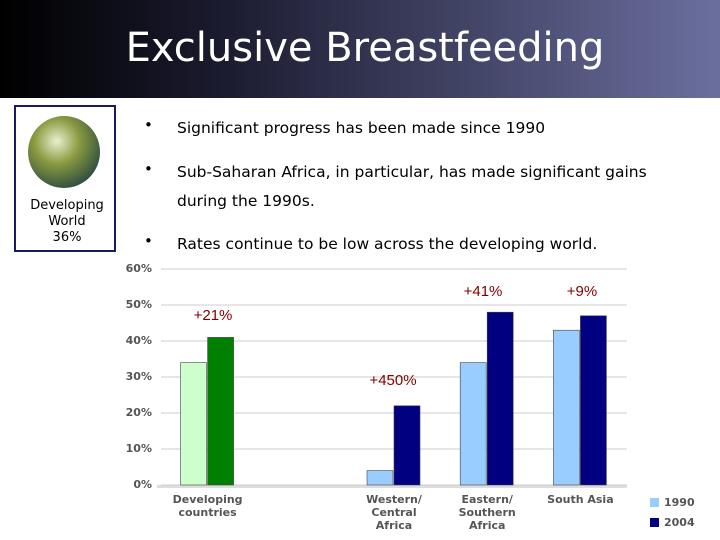 The image size is (720, 540). Describe the element at coordinates (483, 291) in the screenshot. I see `annotation: +41%` at that location.